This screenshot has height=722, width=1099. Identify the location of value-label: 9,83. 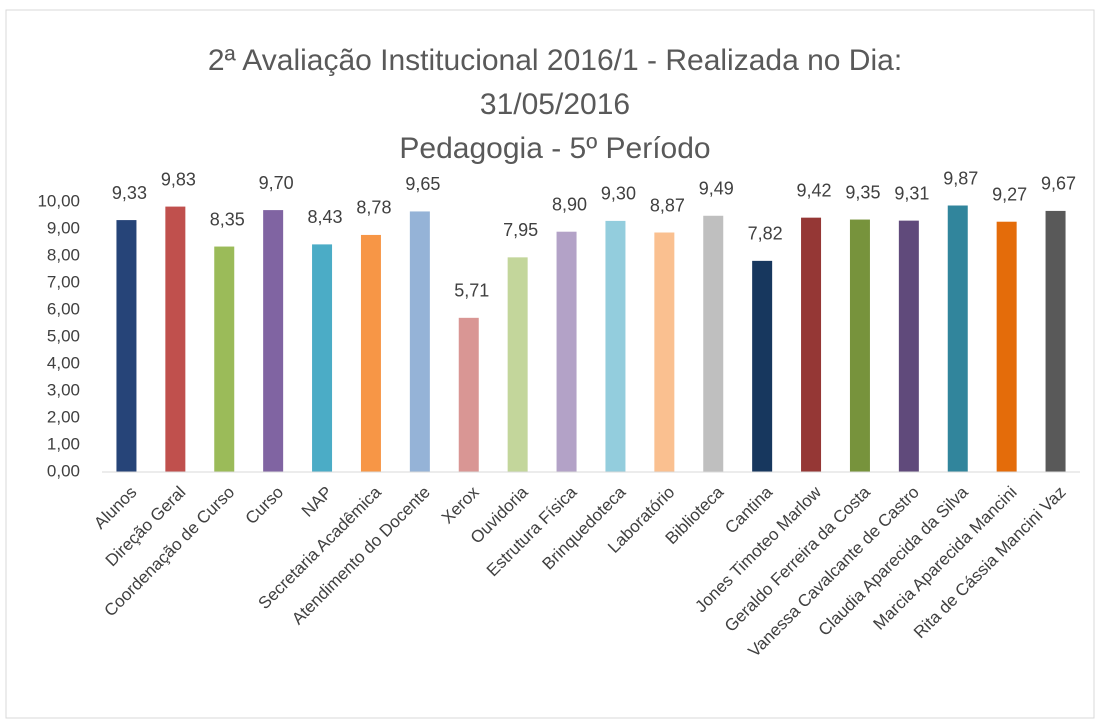
(178, 179).